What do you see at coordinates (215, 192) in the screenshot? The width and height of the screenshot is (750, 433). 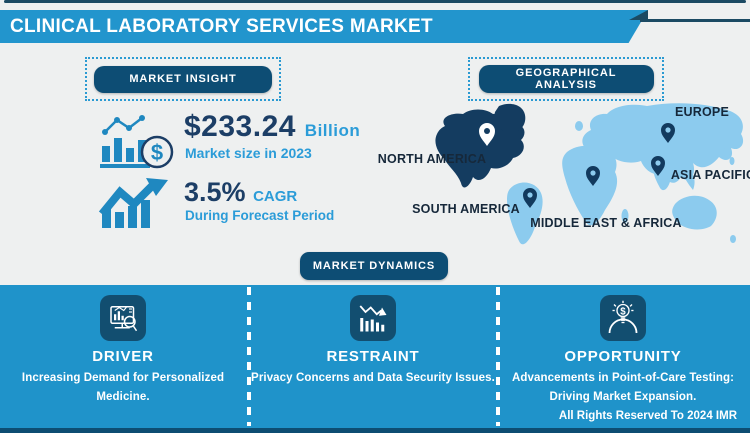 I see `cagr-number: 3.5%` at bounding box center [215, 192].